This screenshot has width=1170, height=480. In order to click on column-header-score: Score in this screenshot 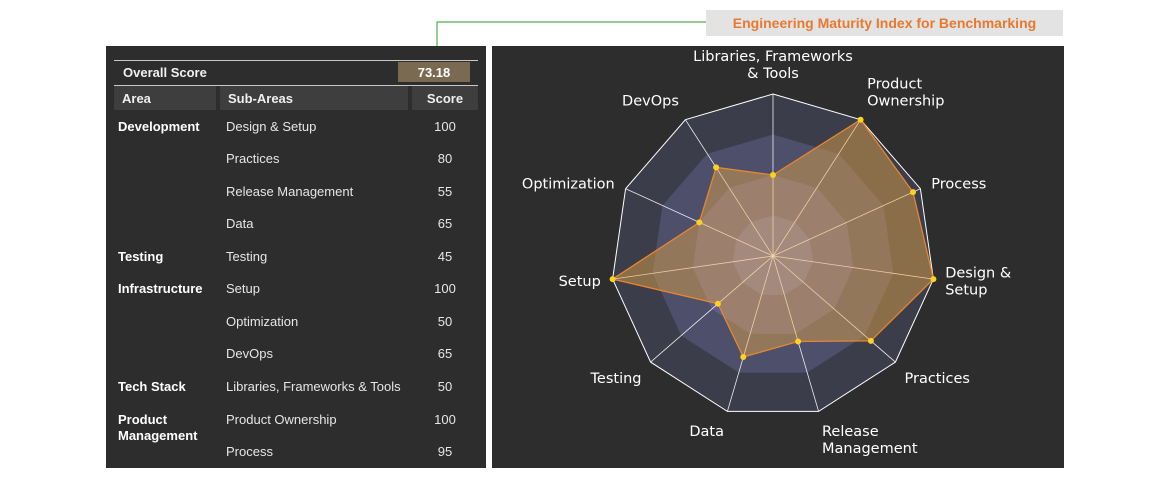, I will do `click(445, 98)`.